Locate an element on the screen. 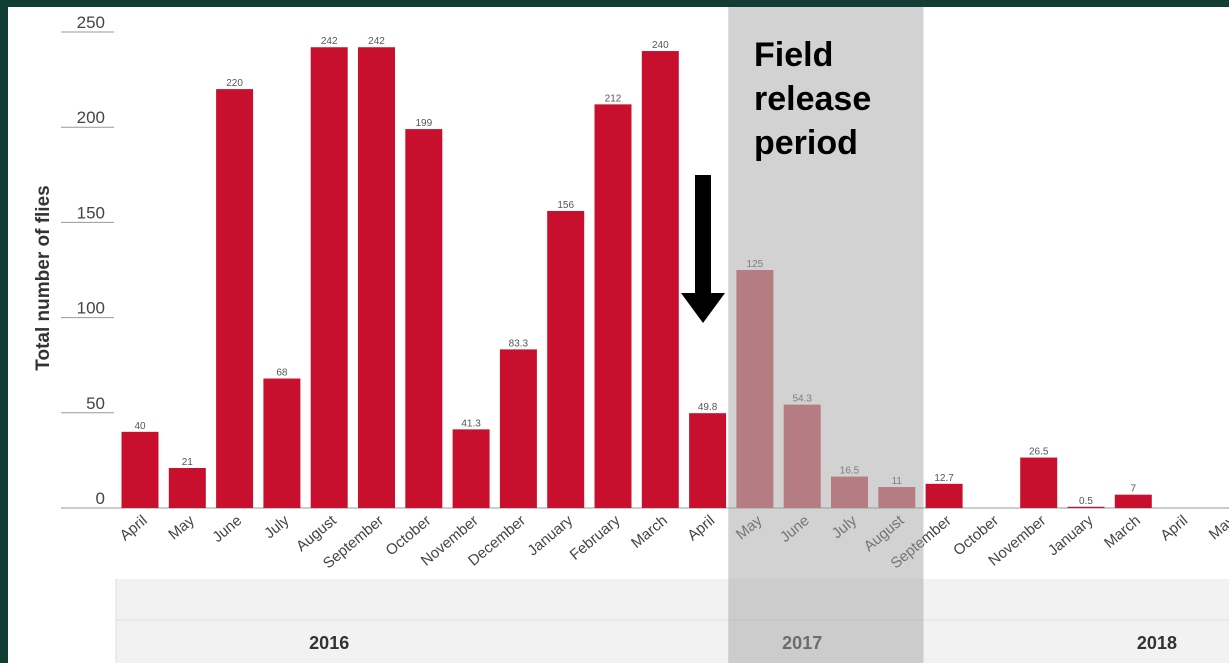  bar-value-label: 26.5 is located at coordinates (1039, 452).